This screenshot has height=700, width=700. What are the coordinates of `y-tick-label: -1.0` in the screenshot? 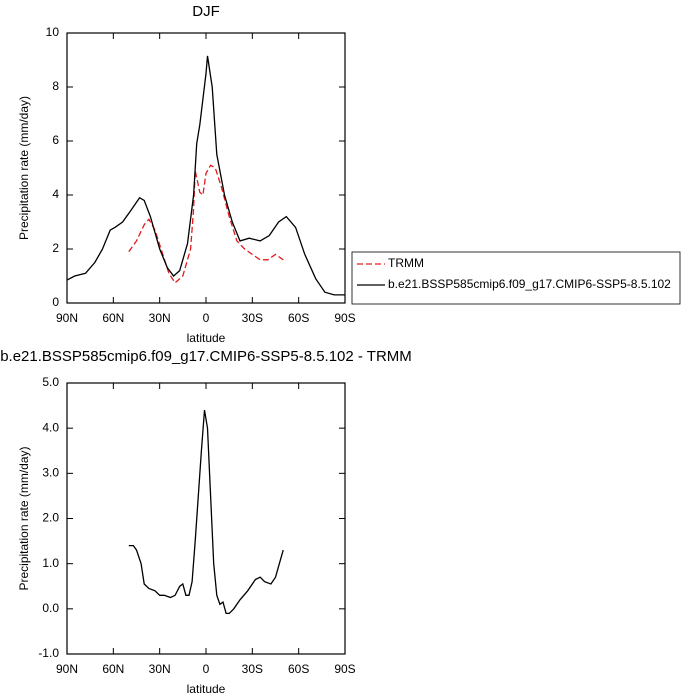 It's located at (48, 653).